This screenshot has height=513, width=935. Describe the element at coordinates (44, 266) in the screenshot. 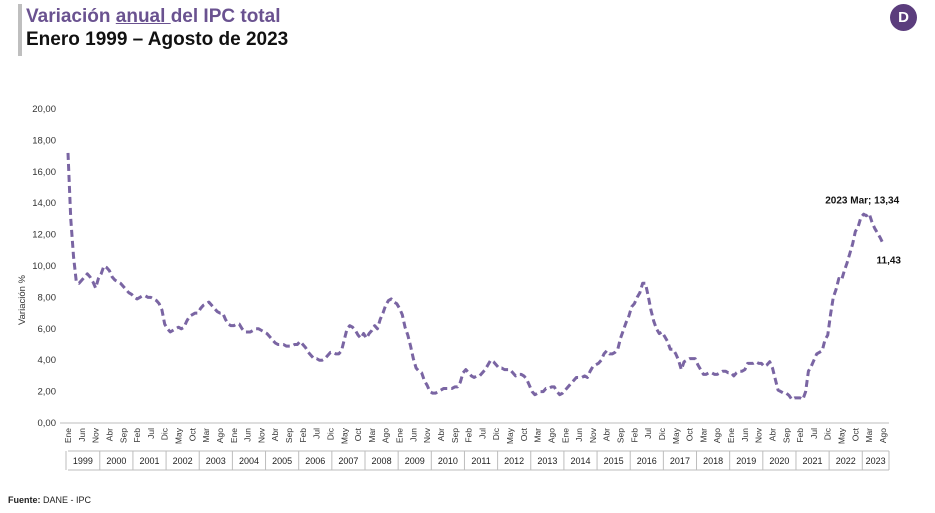

I see `y-tick-label: 10,00` at that location.